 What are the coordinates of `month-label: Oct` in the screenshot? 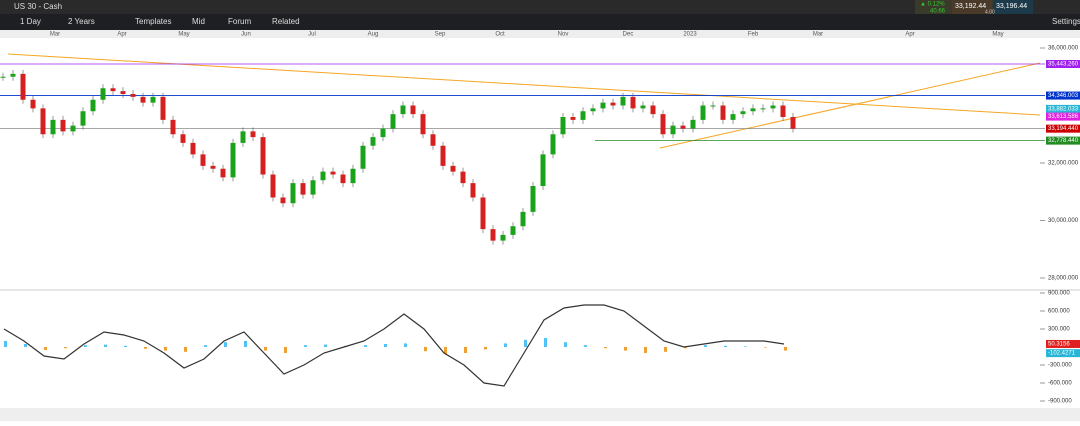 It's located at (500, 35).